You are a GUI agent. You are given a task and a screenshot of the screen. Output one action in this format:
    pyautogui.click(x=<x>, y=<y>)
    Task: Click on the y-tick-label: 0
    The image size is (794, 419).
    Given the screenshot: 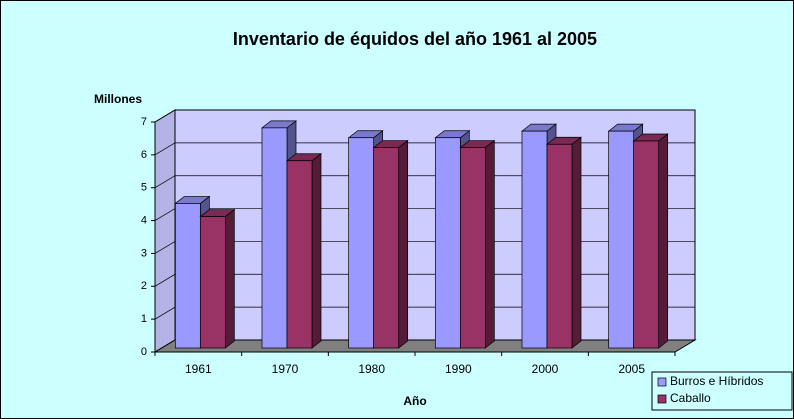 What is the action you would take?
    pyautogui.click(x=144, y=352)
    